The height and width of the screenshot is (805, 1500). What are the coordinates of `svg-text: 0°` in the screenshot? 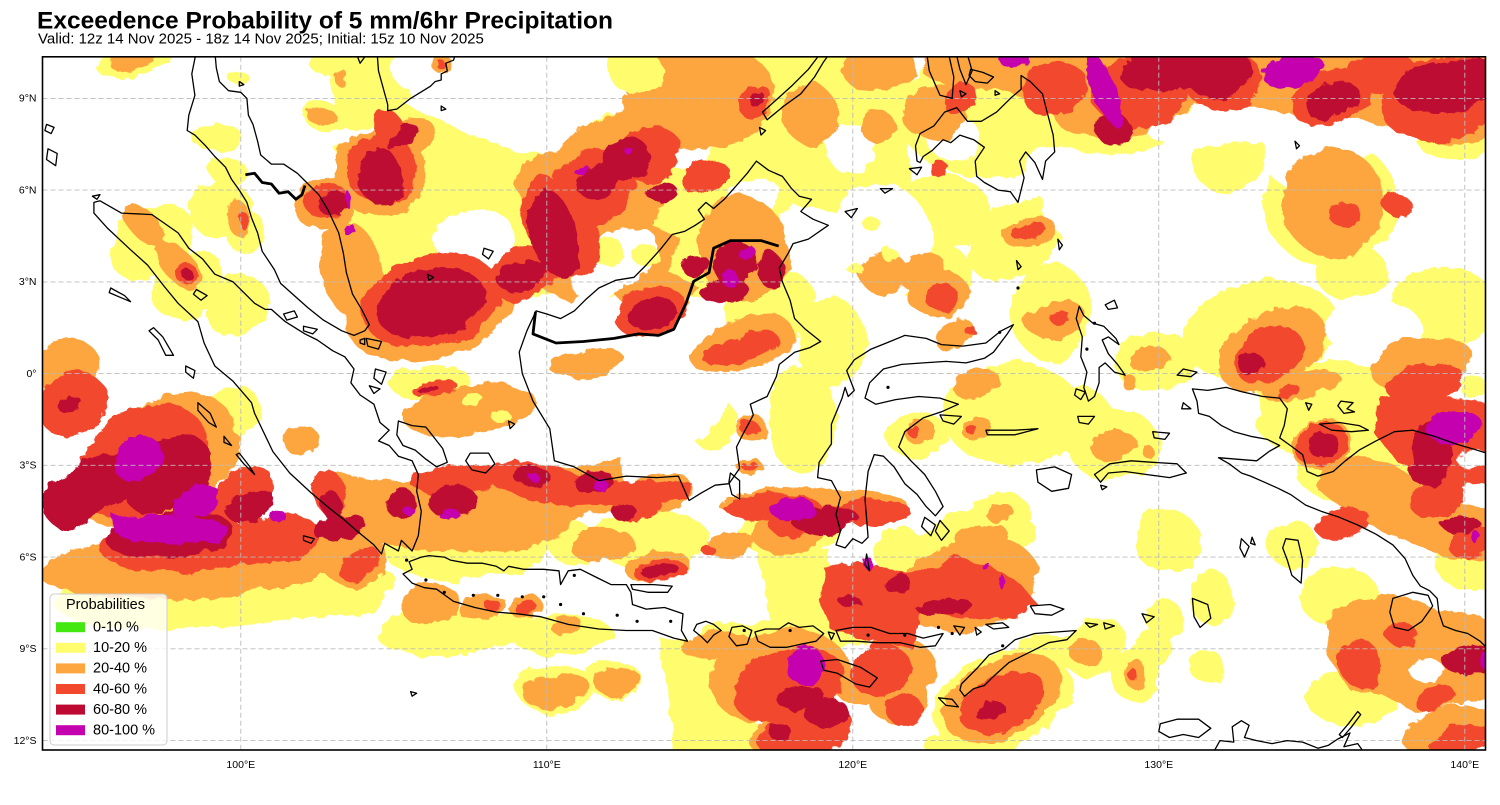 It's located at (31, 374).